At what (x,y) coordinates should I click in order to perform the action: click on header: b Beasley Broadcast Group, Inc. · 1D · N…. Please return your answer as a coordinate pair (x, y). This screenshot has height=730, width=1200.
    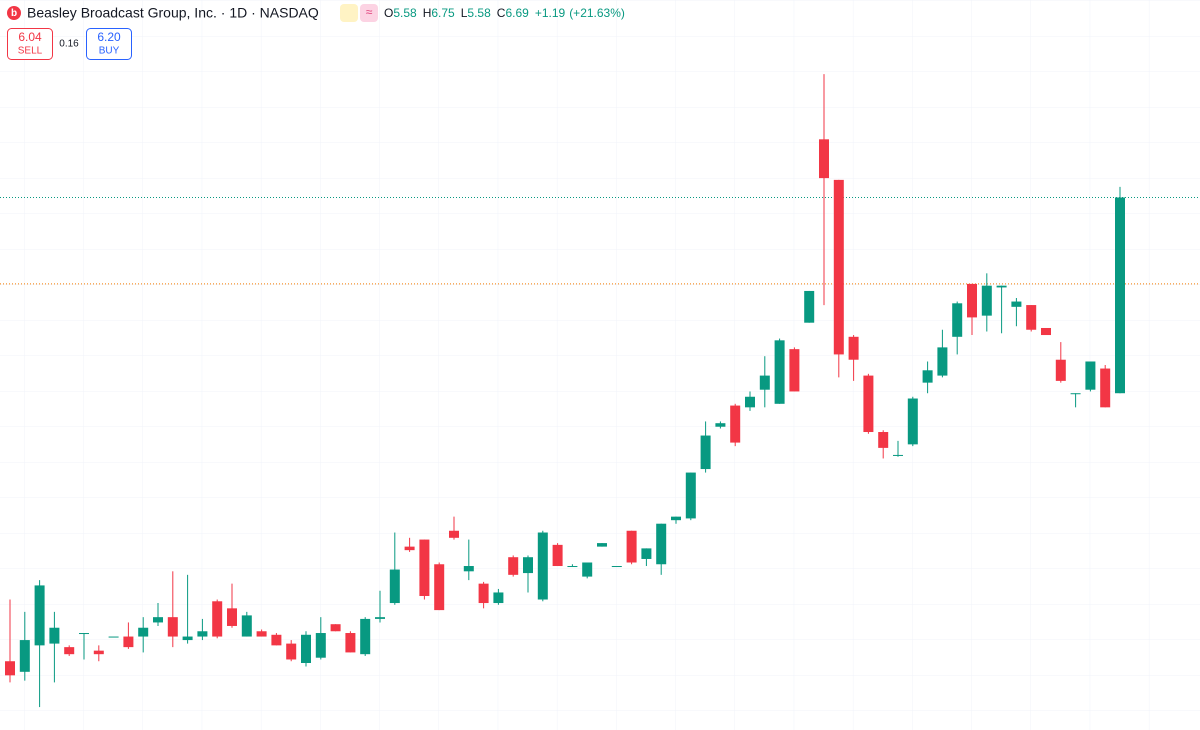
    Looking at the image, I should click on (316, 13).